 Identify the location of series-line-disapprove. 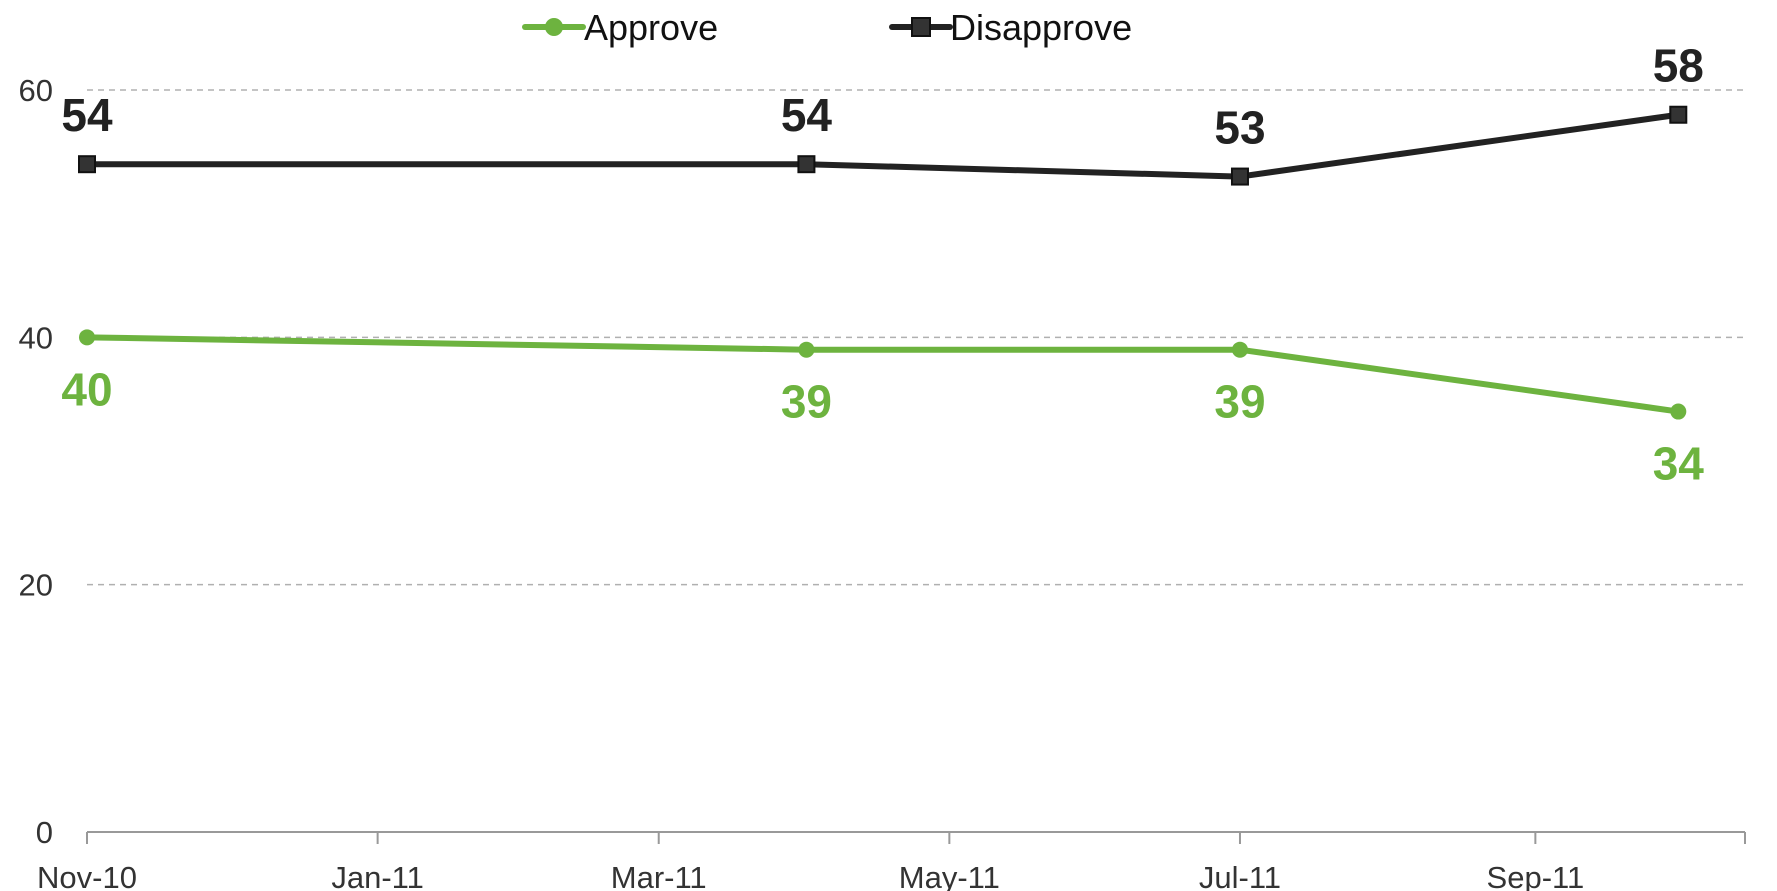
(883, 145).